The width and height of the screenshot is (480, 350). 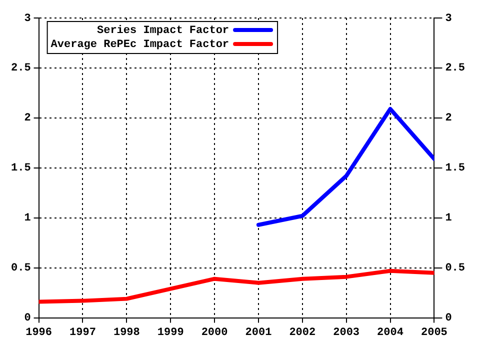 What do you see at coordinates (455, 68) in the screenshot?
I see `y2-tick-label: 2.5` at bounding box center [455, 68].